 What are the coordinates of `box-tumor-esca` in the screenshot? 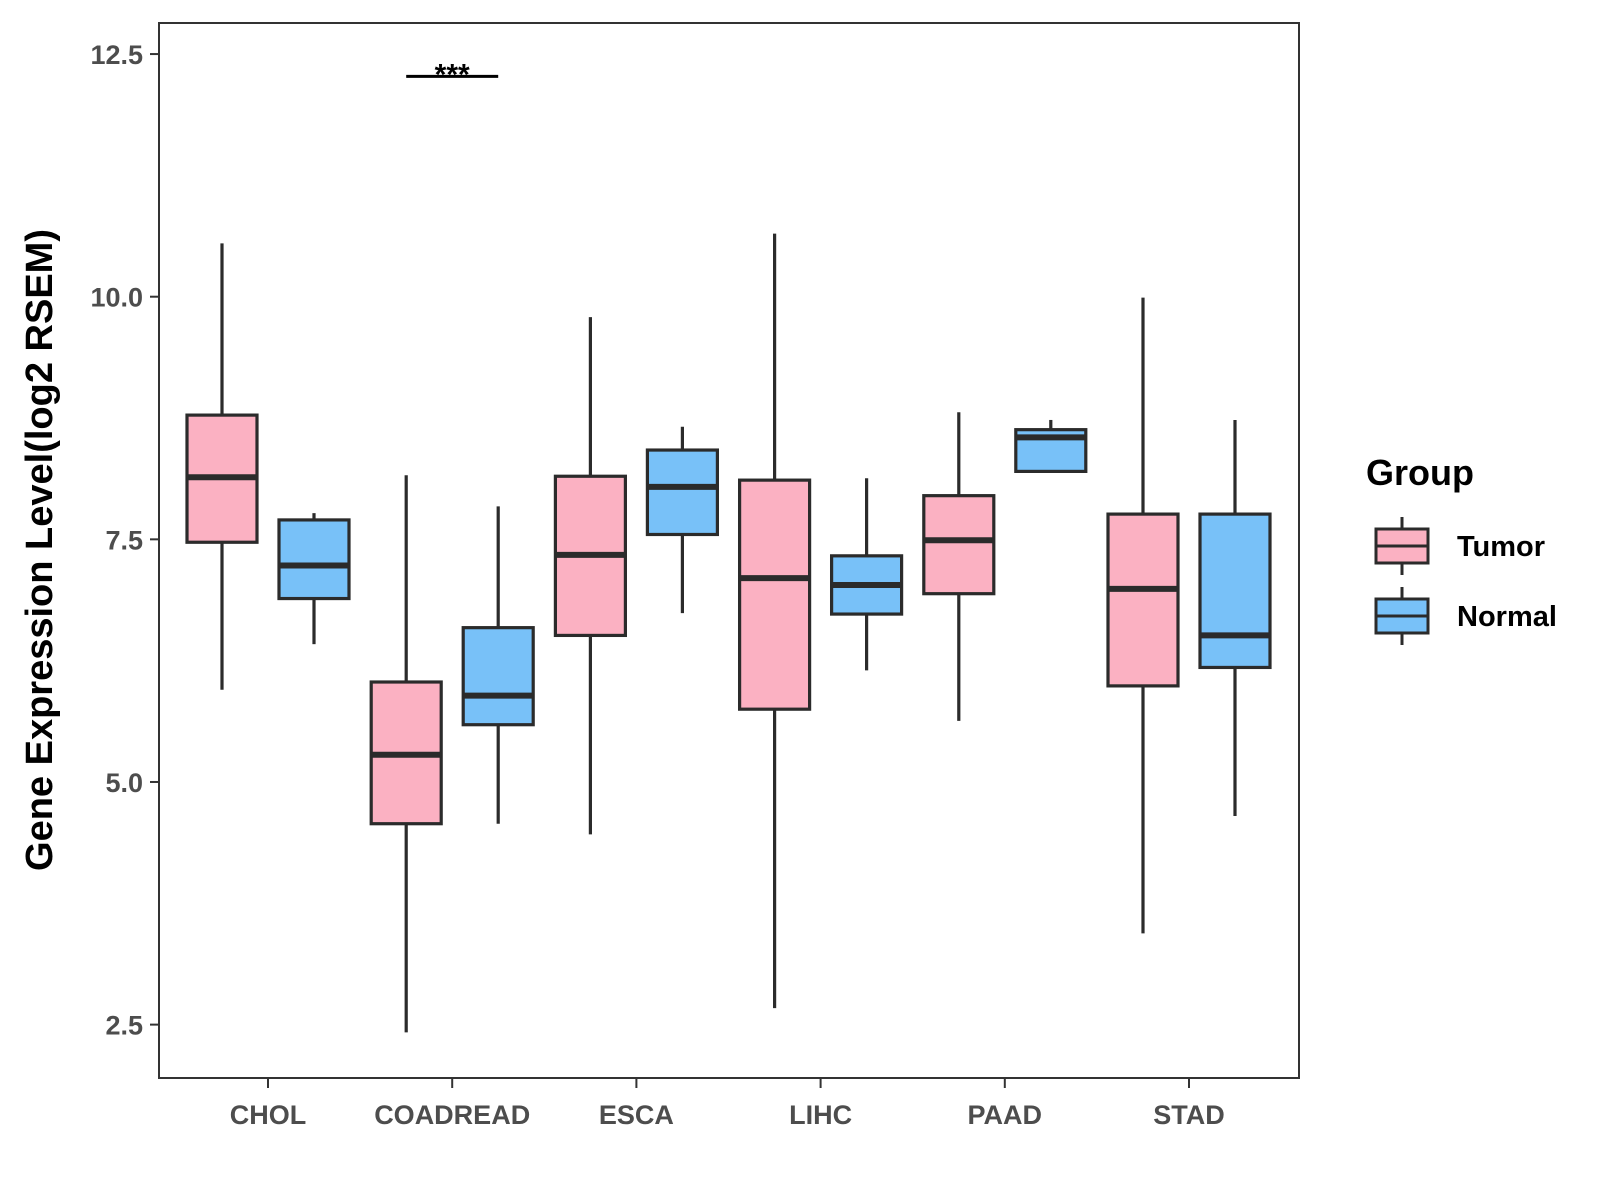 It's located at (590, 576).